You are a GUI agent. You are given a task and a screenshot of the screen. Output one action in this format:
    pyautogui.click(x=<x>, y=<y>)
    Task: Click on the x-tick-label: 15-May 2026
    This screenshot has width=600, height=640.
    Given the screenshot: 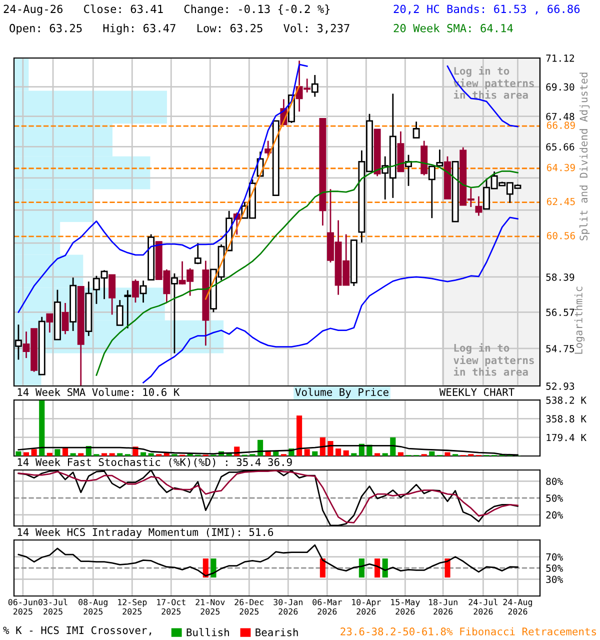 What is the action you would take?
    pyautogui.click(x=405, y=607)
    